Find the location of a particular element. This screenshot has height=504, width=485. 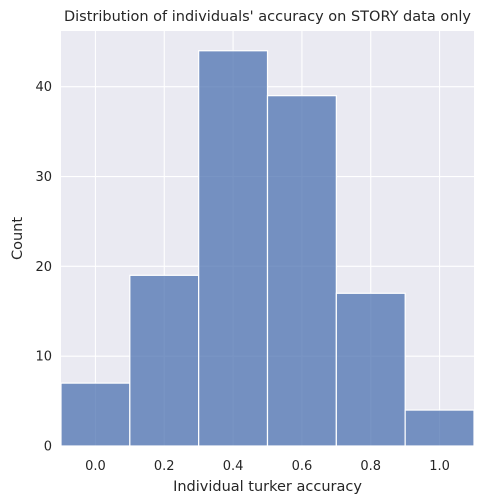

y-tick-label: 20 is located at coordinates (43, 267).